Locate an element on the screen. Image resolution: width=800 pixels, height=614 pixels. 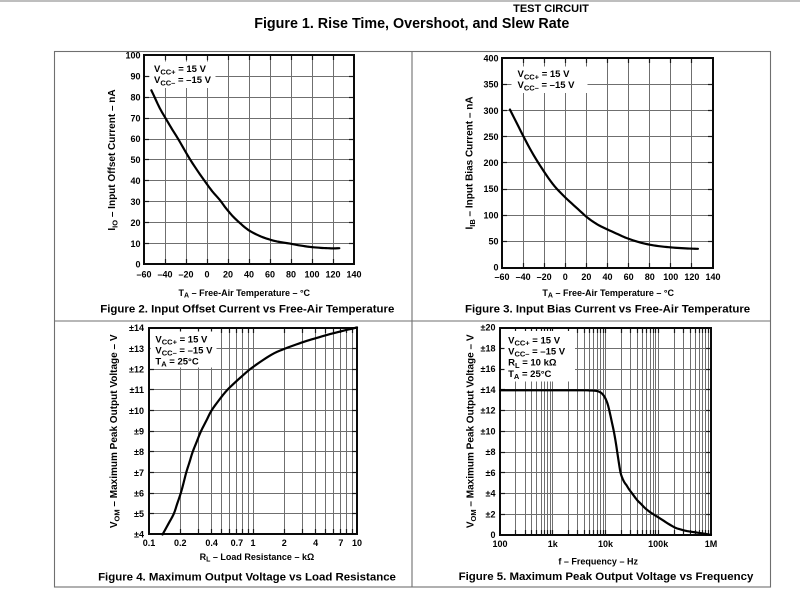
svg-text: 2 is located at coordinates (284, 543).